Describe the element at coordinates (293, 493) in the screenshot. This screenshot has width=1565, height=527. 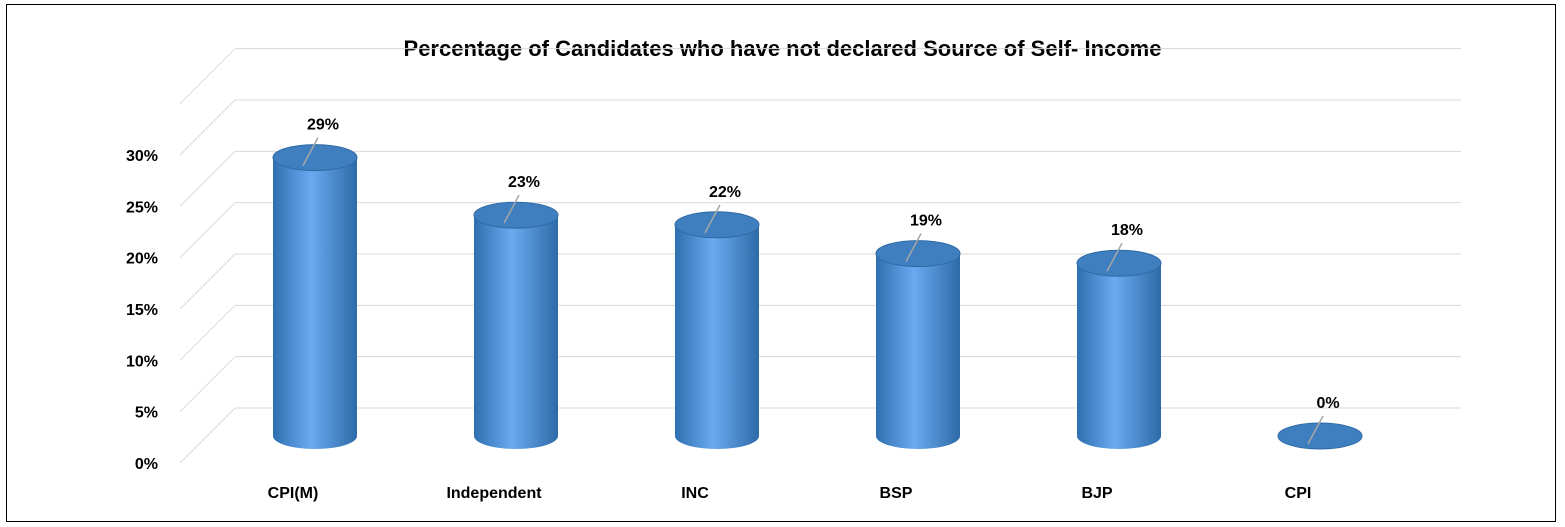
I see `category-label: CPI(M)` at that location.